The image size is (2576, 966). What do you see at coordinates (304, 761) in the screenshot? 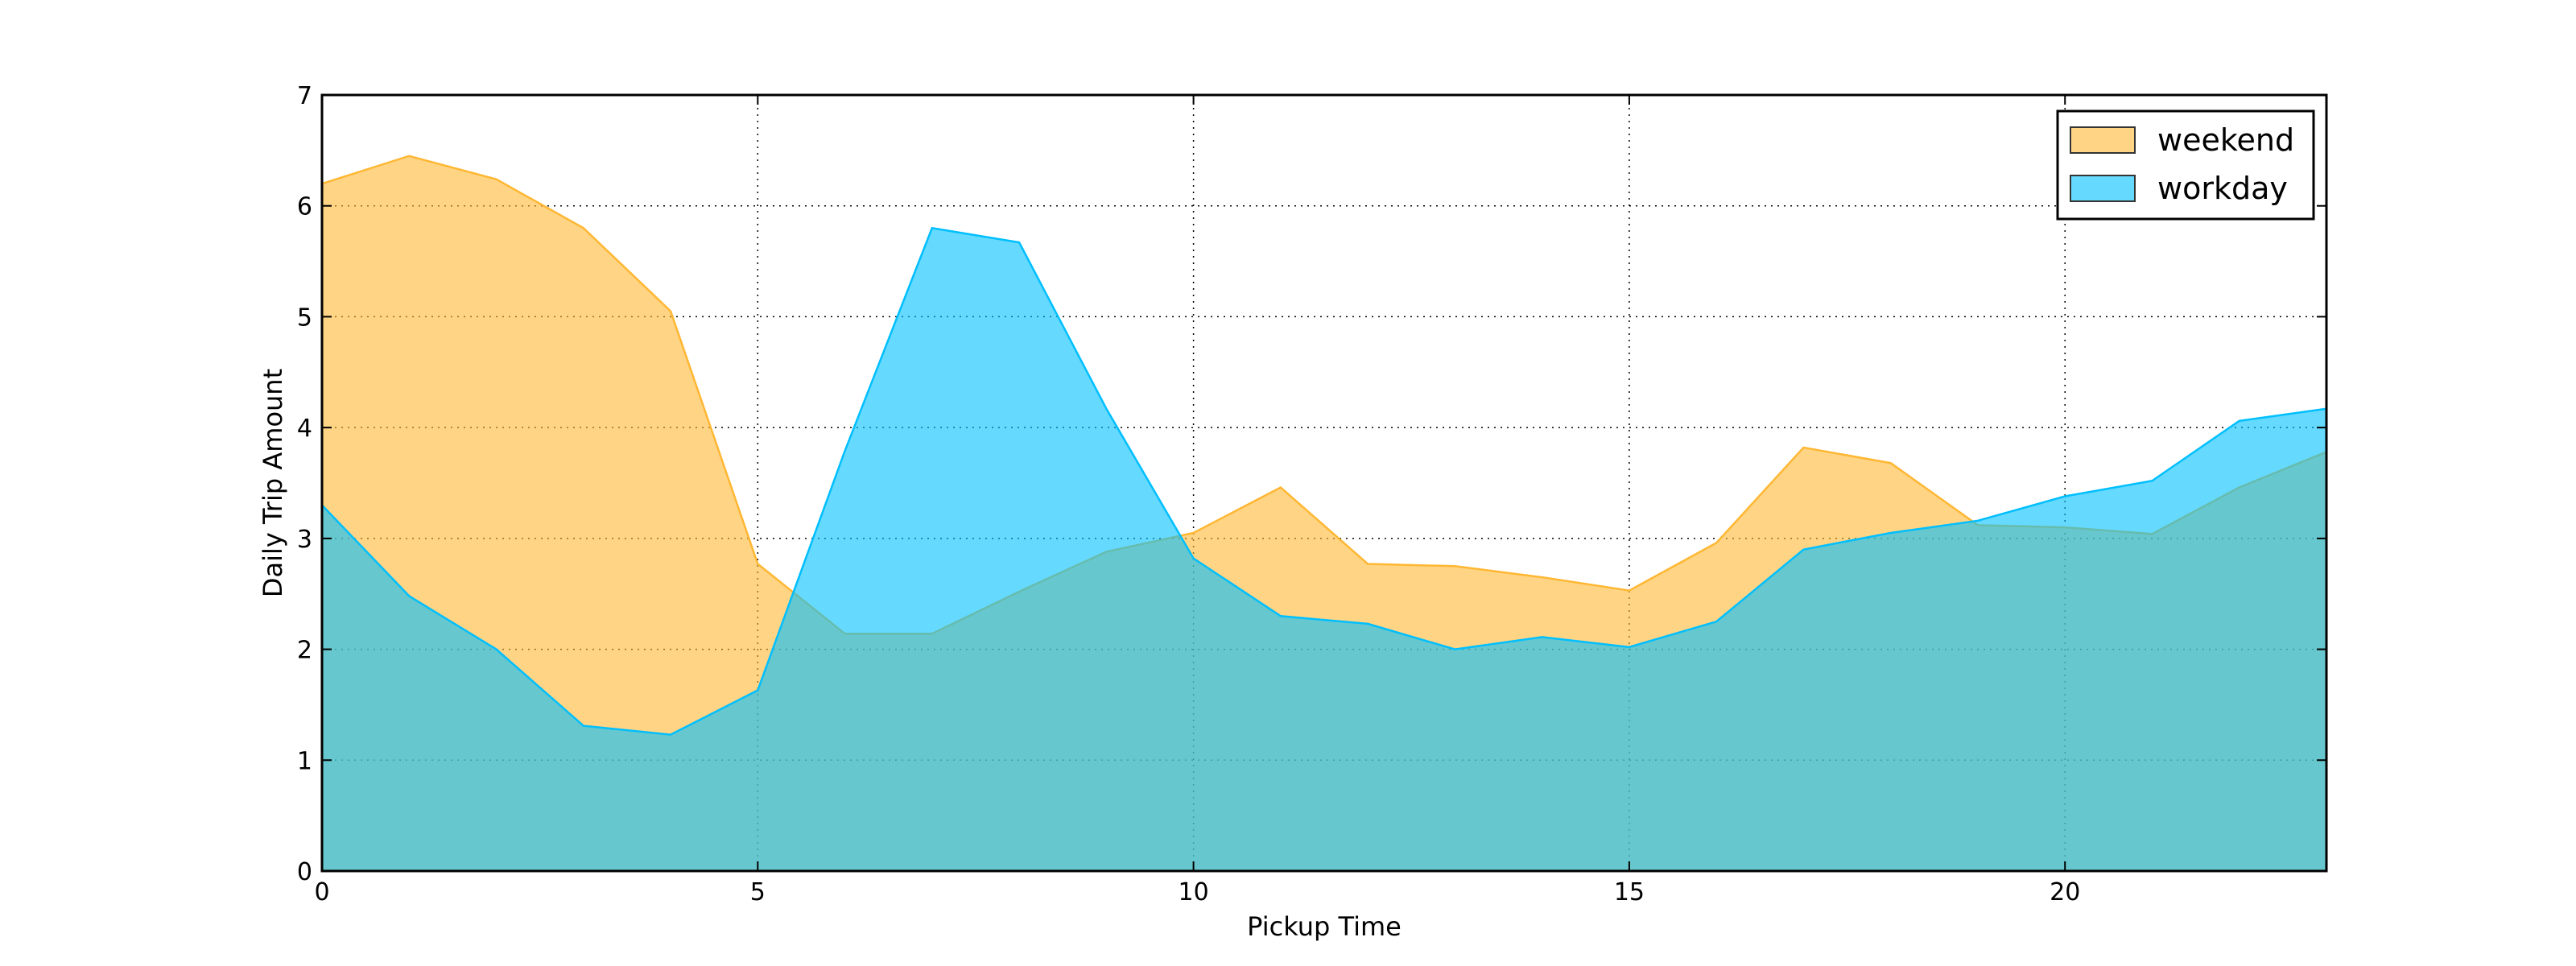
I see `y-tick-label: 1` at bounding box center [304, 761].